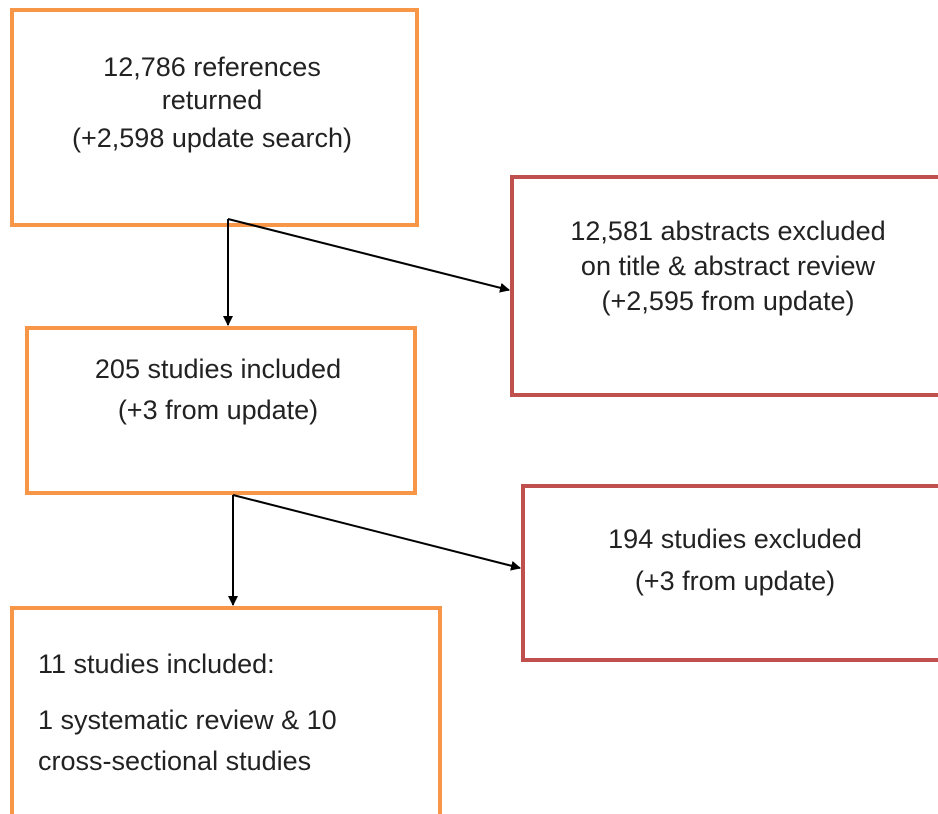  Describe the element at coordinates (728, 301) in the screenshot. I see `box-text: (+2,595 from update)` at that location.